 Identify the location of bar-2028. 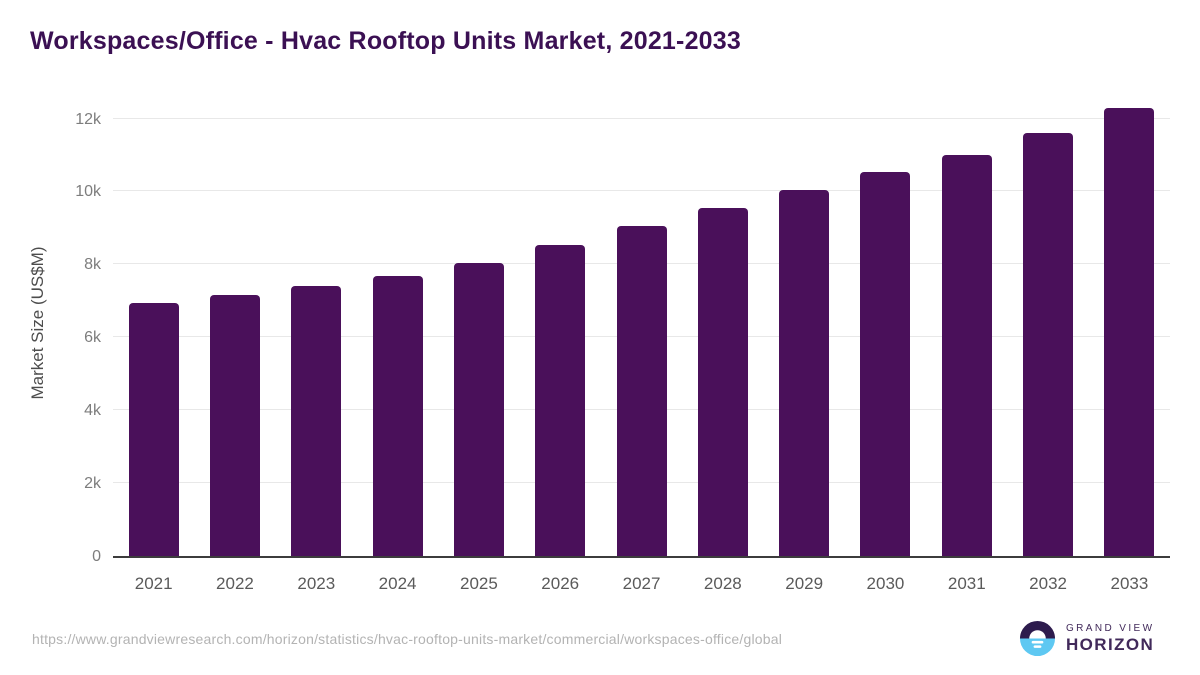
(722, 381).